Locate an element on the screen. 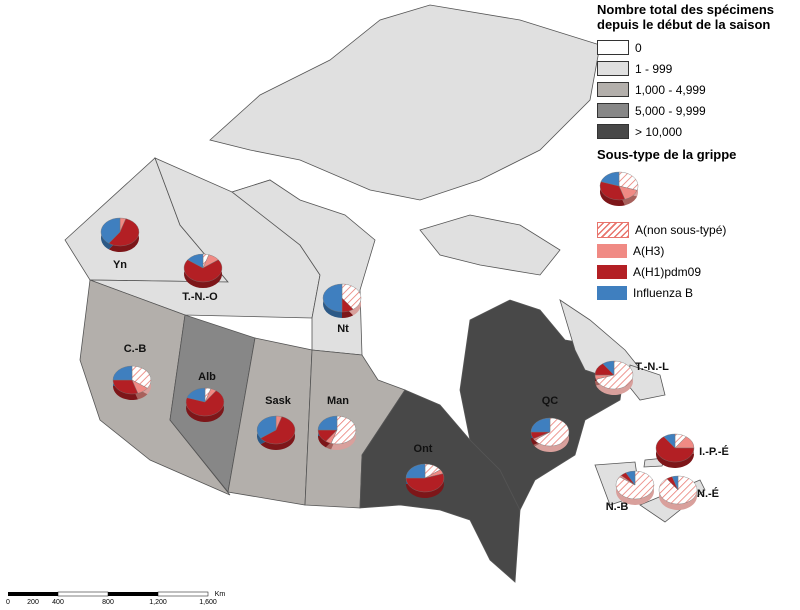  region-label: Nt is located at coordinates (343, 329).